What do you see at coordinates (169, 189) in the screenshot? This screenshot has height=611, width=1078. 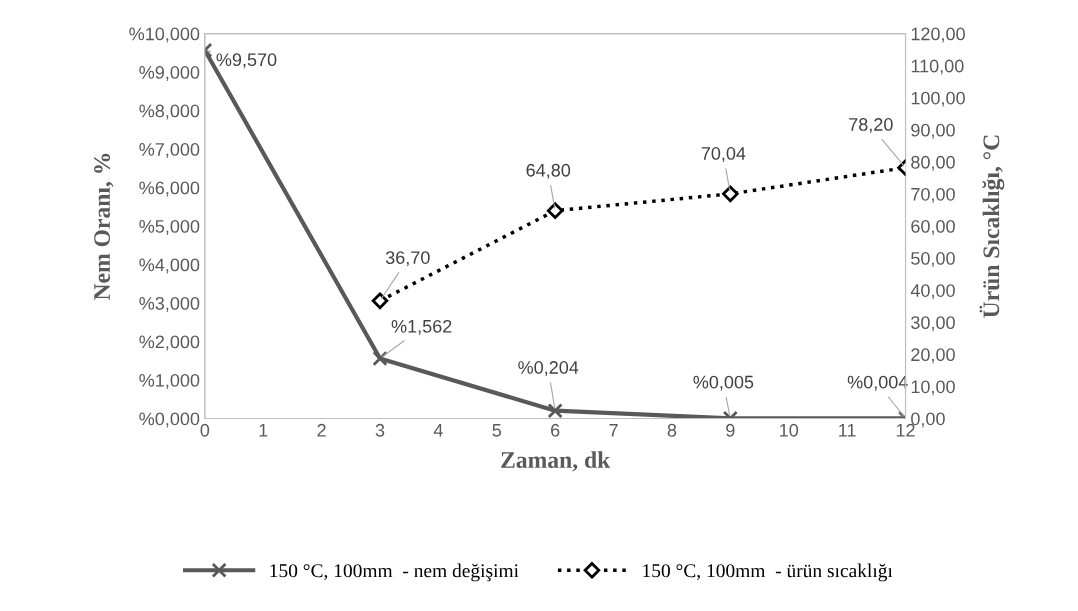 I see `y-tick-label: %6,000` at bounding box center [169, 189].